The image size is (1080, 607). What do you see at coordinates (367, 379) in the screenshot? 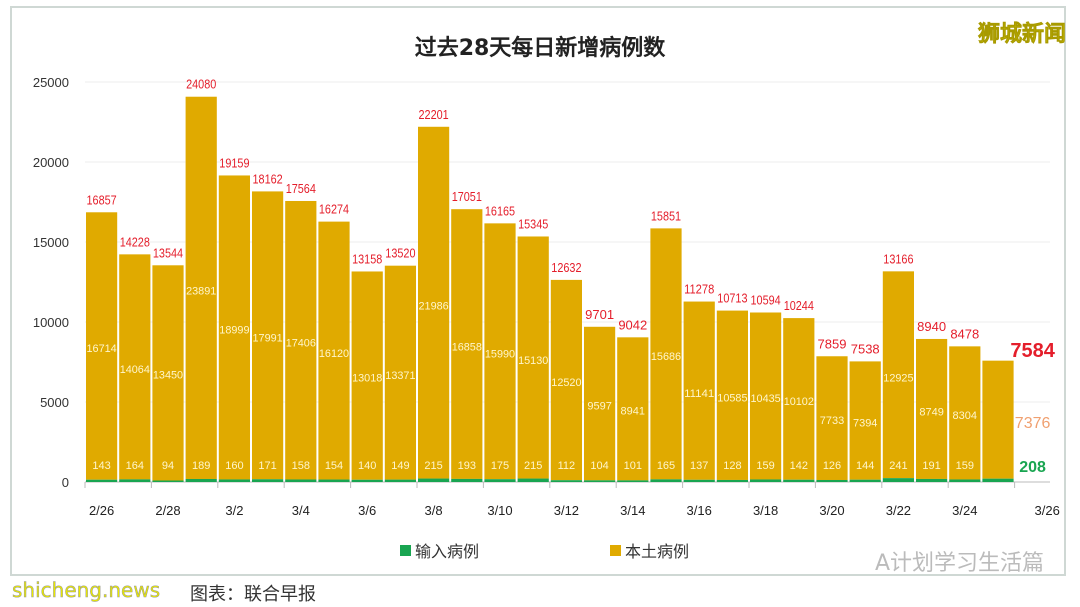
I see `local-label: 13018` at bounding box center [367, 379].